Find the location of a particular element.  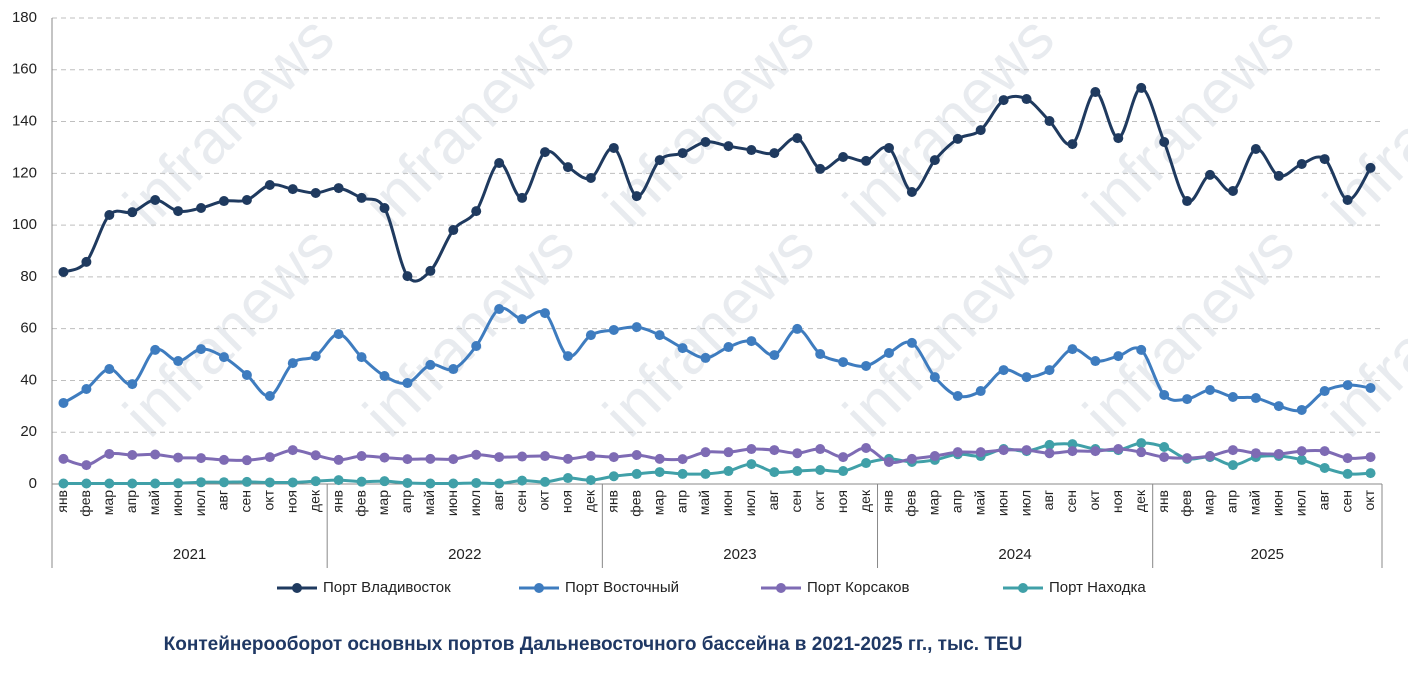

legend-marker is located at coordinates (297, 588).